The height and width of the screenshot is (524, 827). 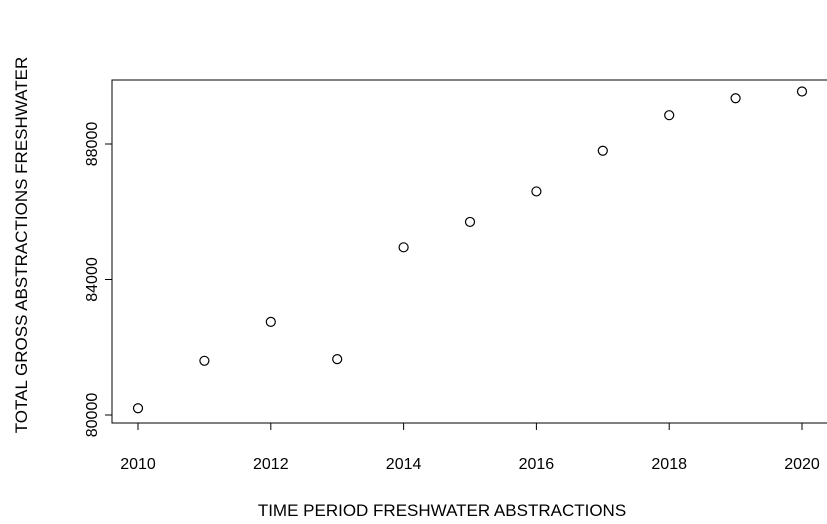 I want to click on y-tick-label: 88000, so click(x=92, y=144).